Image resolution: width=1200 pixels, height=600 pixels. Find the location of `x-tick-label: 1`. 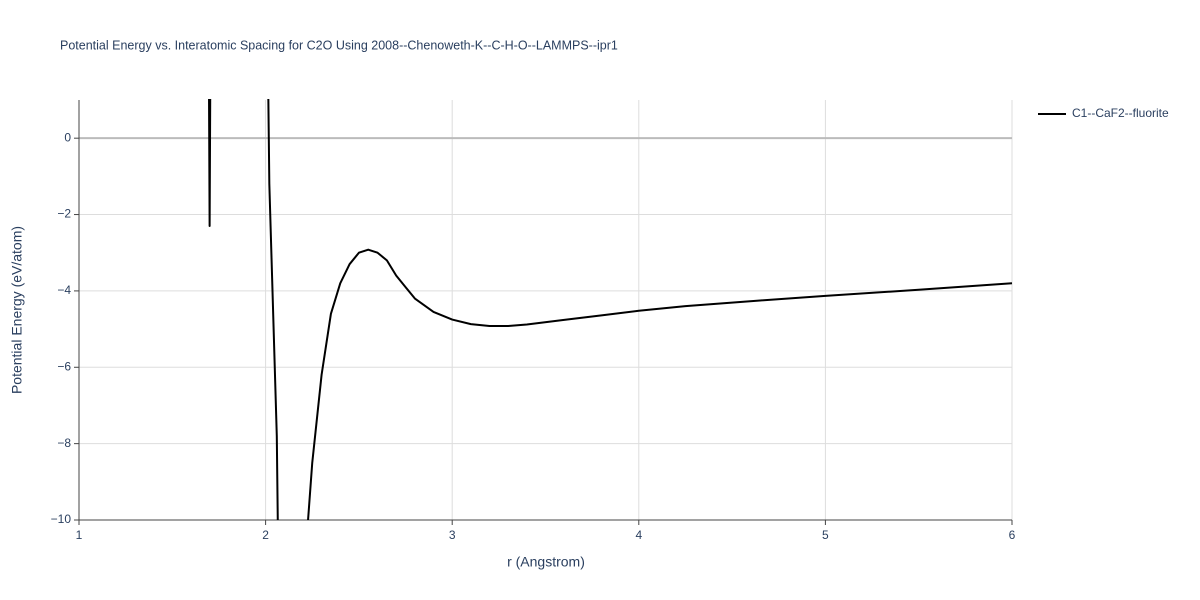

x-tick-label: 1 is located at coordinates (79, 535).